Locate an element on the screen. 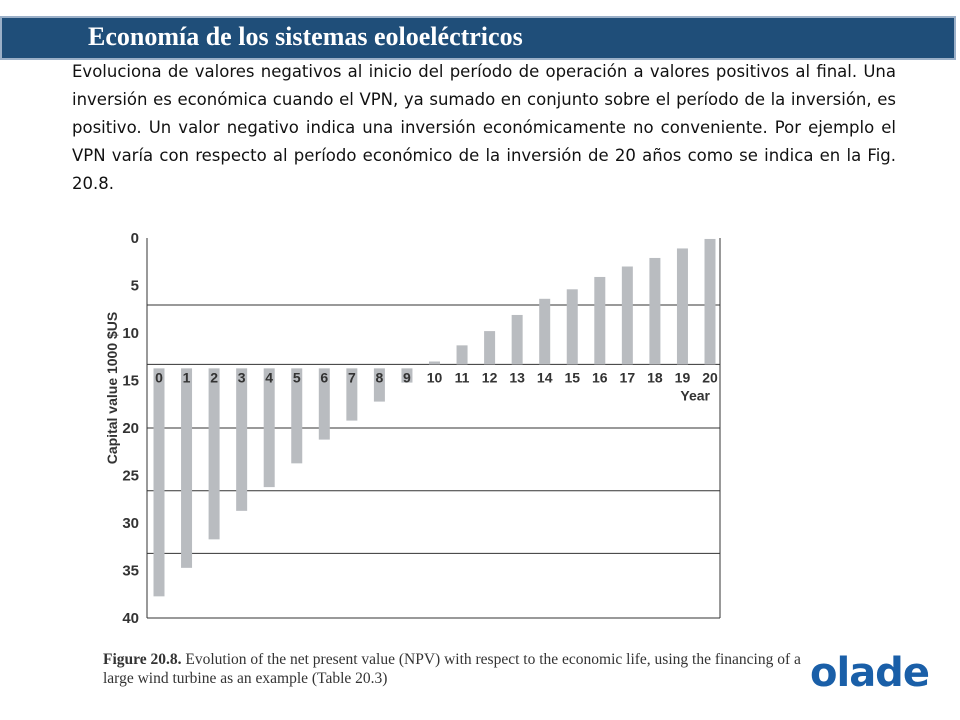  x-tick-label: 18 is located at coordinates (655, 377).